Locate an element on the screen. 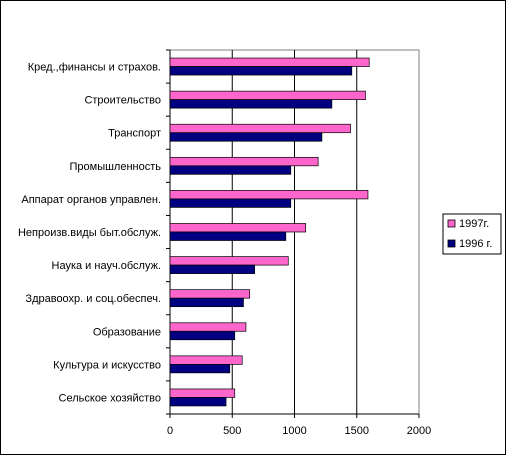 The image size is (507, 461). category-label: Аппарат органов управлен. is located at coordinates (91, 200).